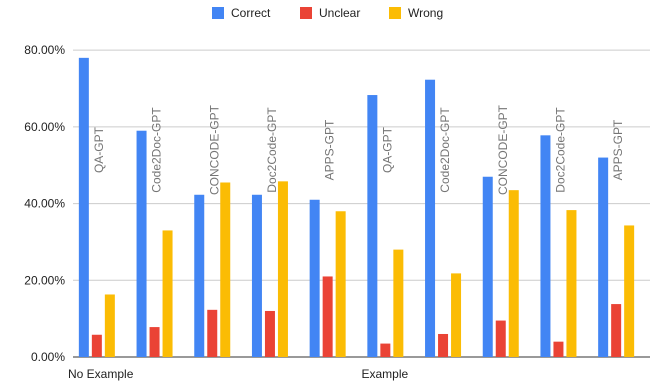 This screenshot has width=659, height=383. I want to click on legend-label: Correct, so click(251, 13).